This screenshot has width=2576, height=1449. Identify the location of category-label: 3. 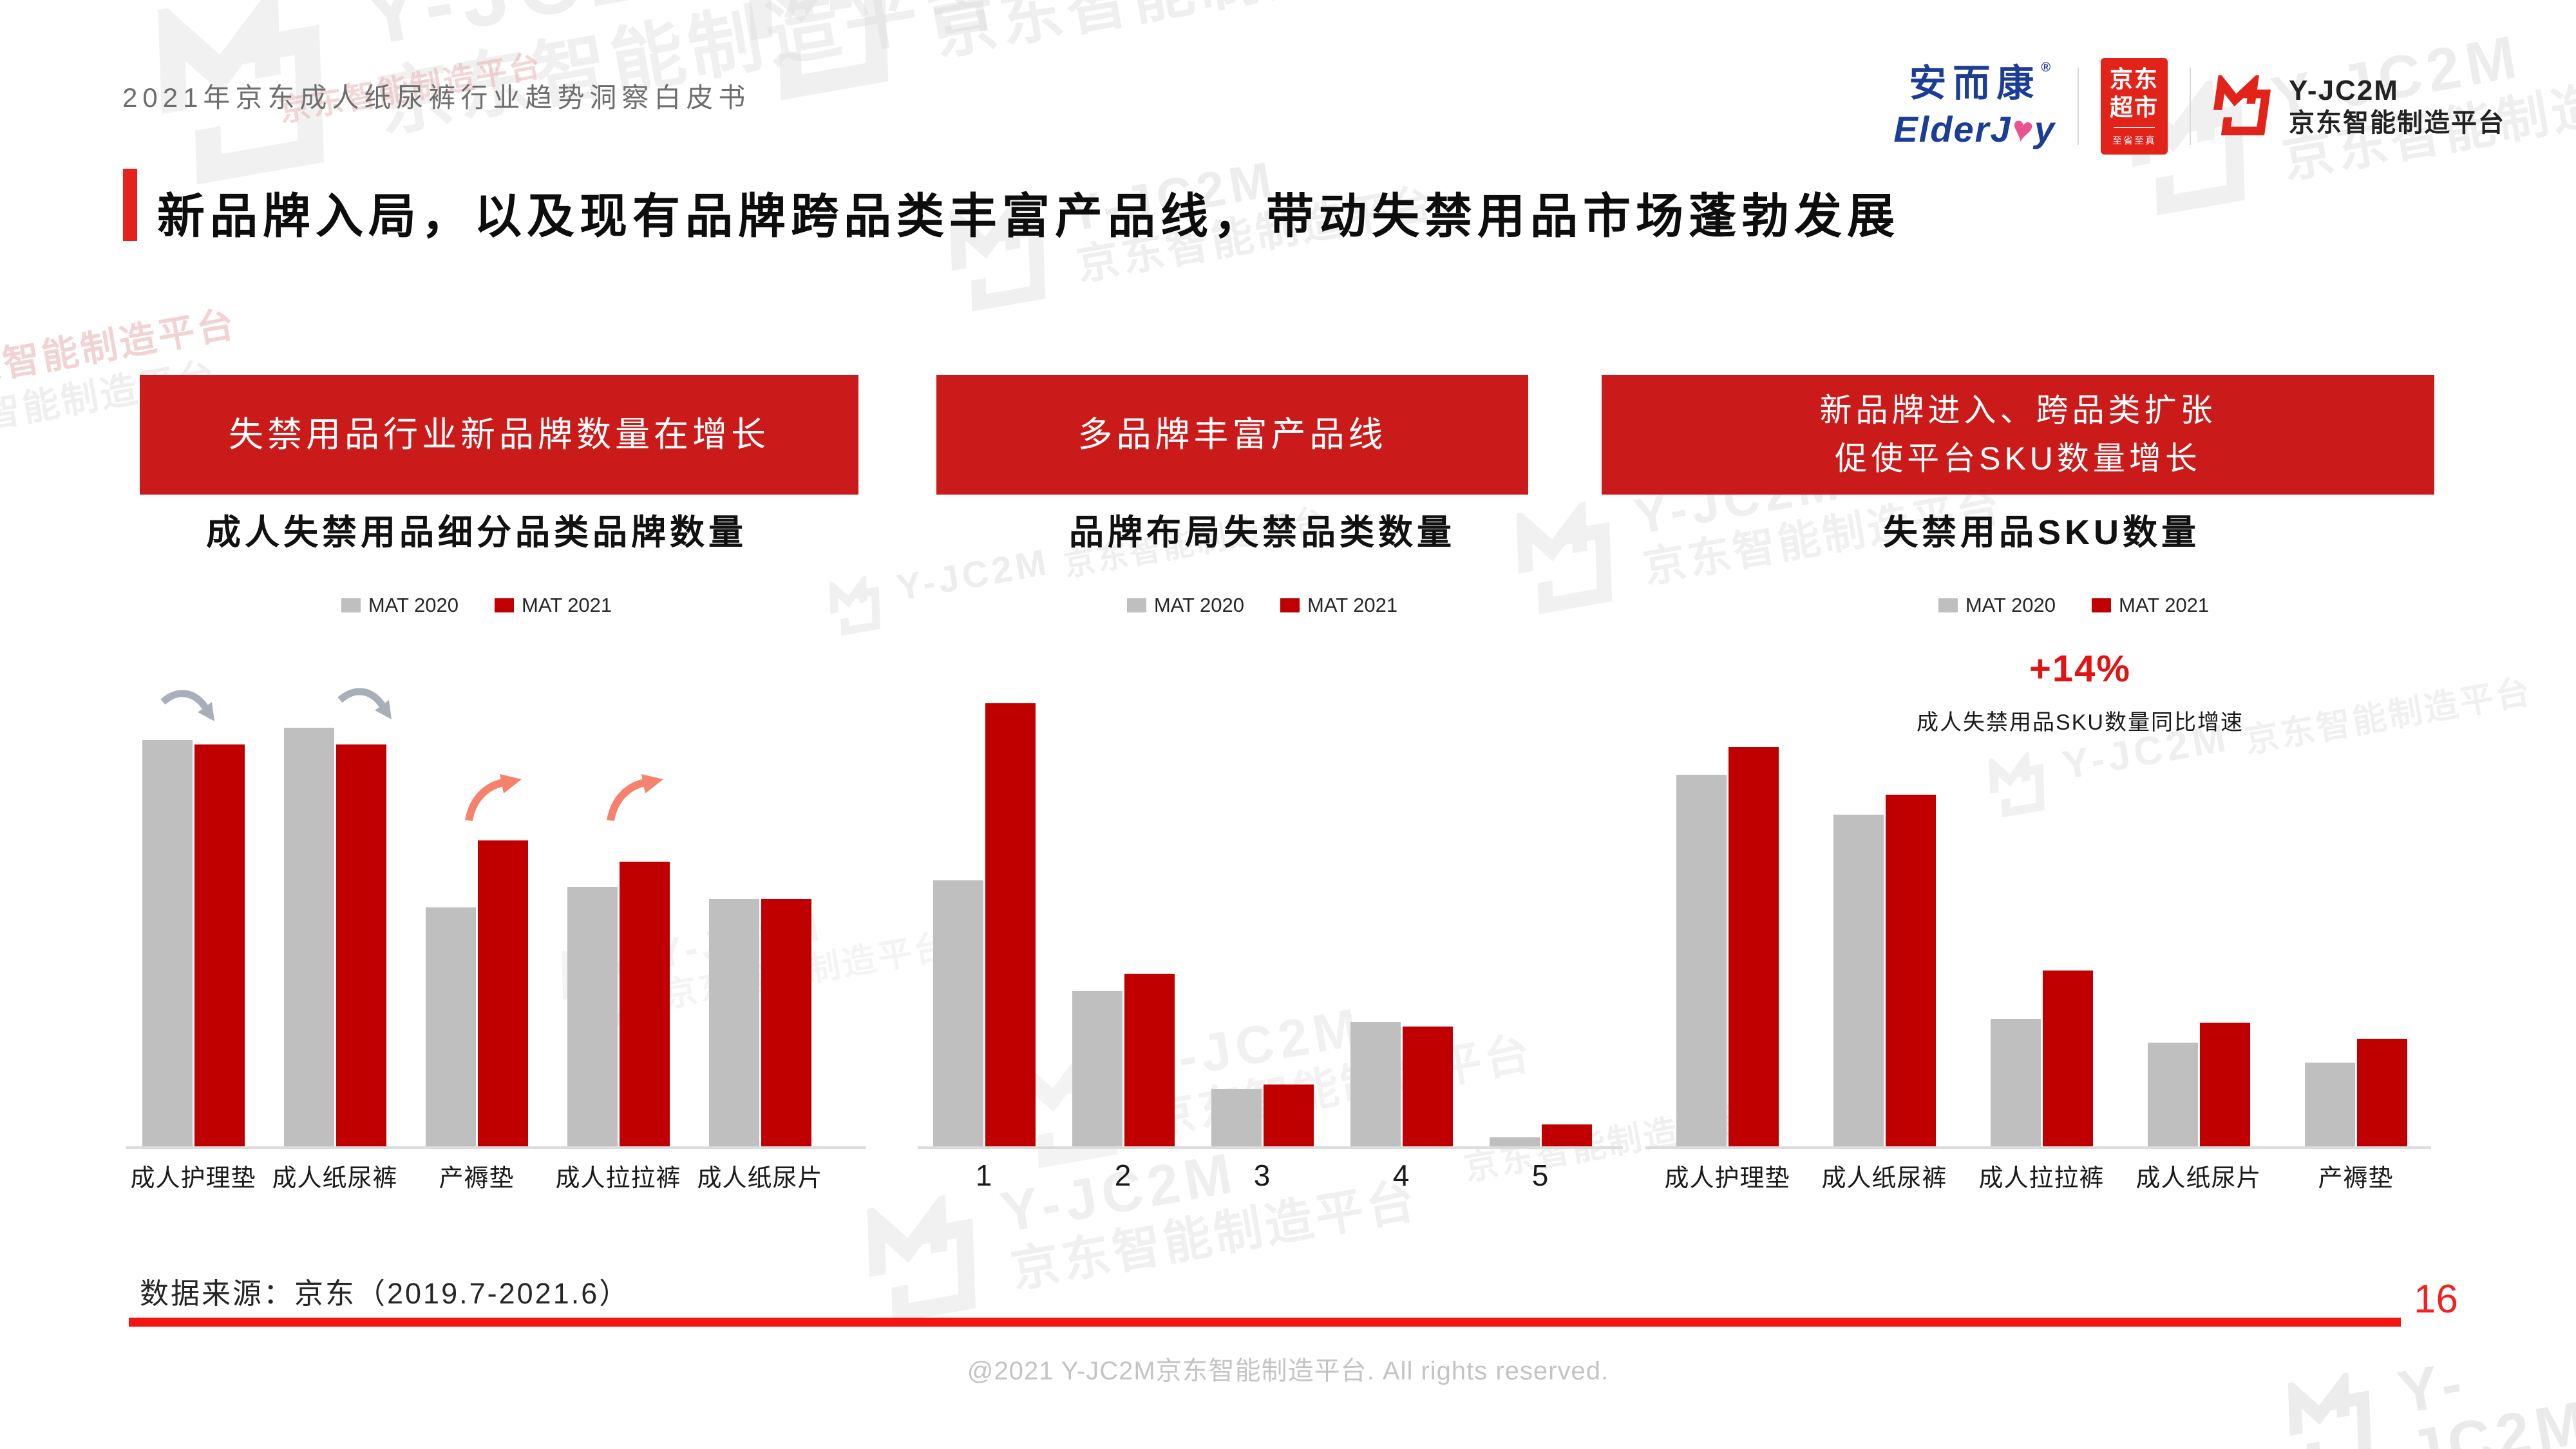
(1262, 1175).